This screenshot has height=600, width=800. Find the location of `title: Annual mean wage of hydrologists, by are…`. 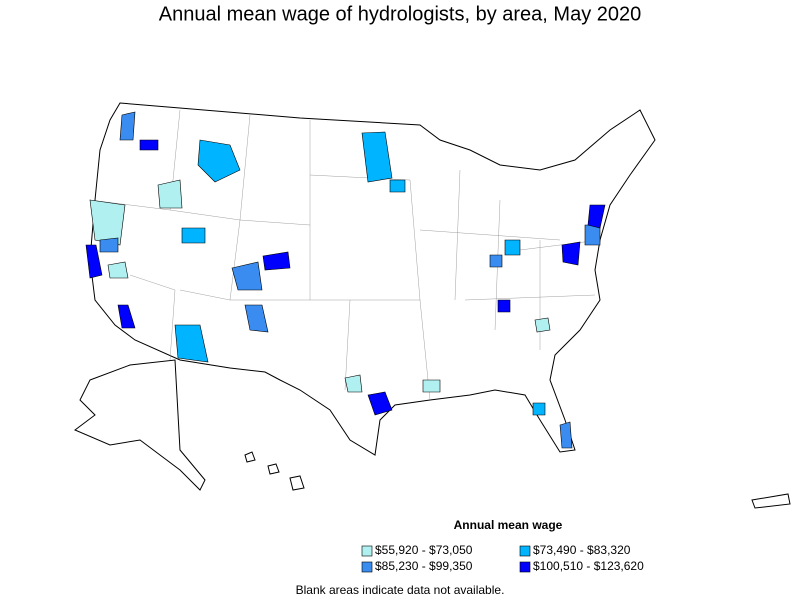

title: Annual mean wage of hydrologists, by are… is located at coordinates (400, 14).